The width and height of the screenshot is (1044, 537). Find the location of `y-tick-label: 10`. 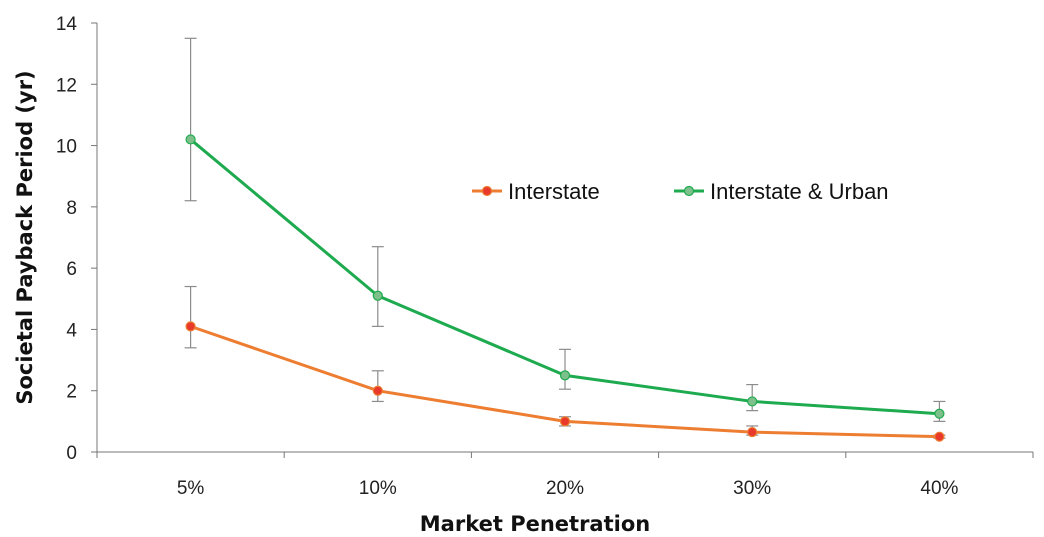

y-tick-label: 10 is located at coordinates (66, 147).